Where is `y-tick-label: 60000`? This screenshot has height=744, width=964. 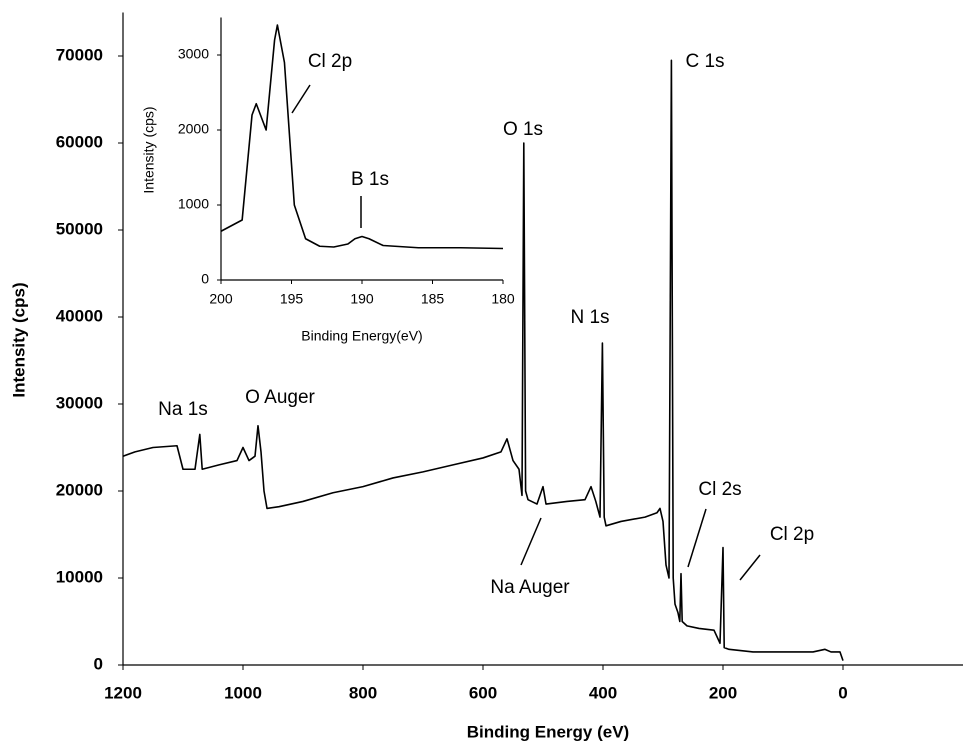
y-tick-label: 60000 is located at coordinates (79, 141).